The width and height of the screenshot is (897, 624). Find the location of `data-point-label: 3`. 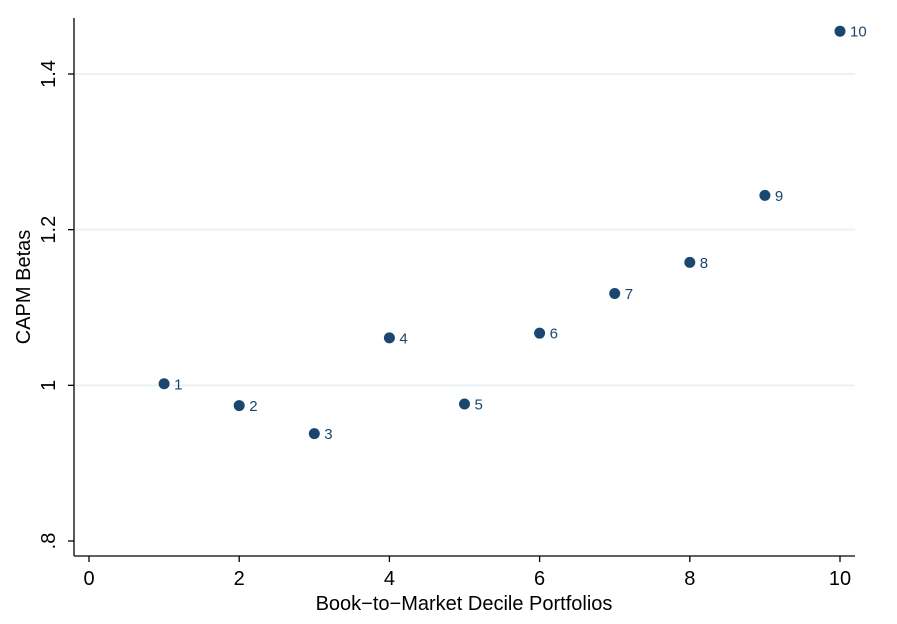

data-point-label: 3 is located at coordinates (328, 434).